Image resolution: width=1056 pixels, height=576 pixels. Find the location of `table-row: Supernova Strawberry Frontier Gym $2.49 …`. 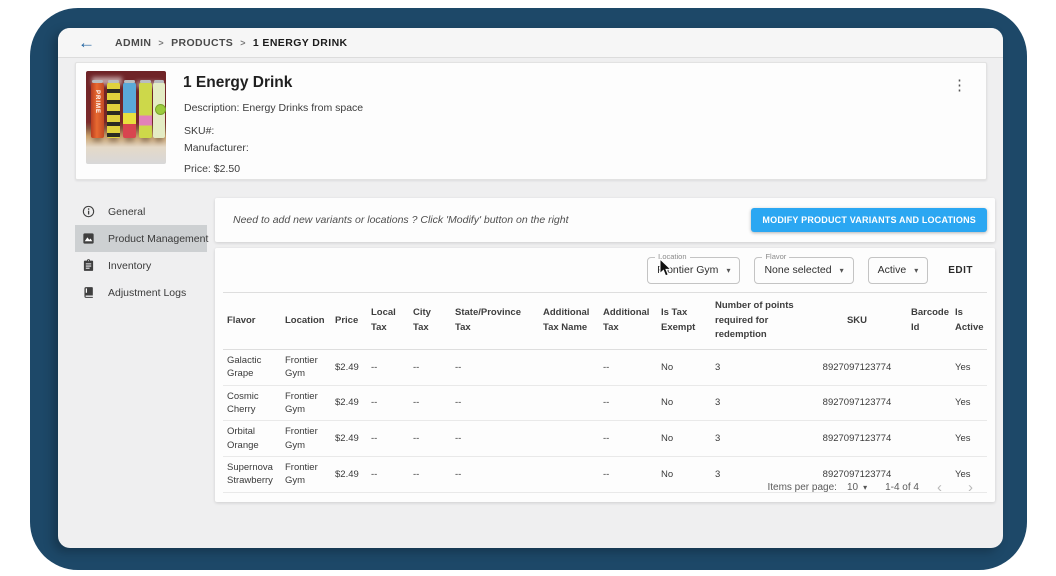

table-row: Supernova Strawberry Frontier Gym $2.49 … is located at coordinates (605, 474).